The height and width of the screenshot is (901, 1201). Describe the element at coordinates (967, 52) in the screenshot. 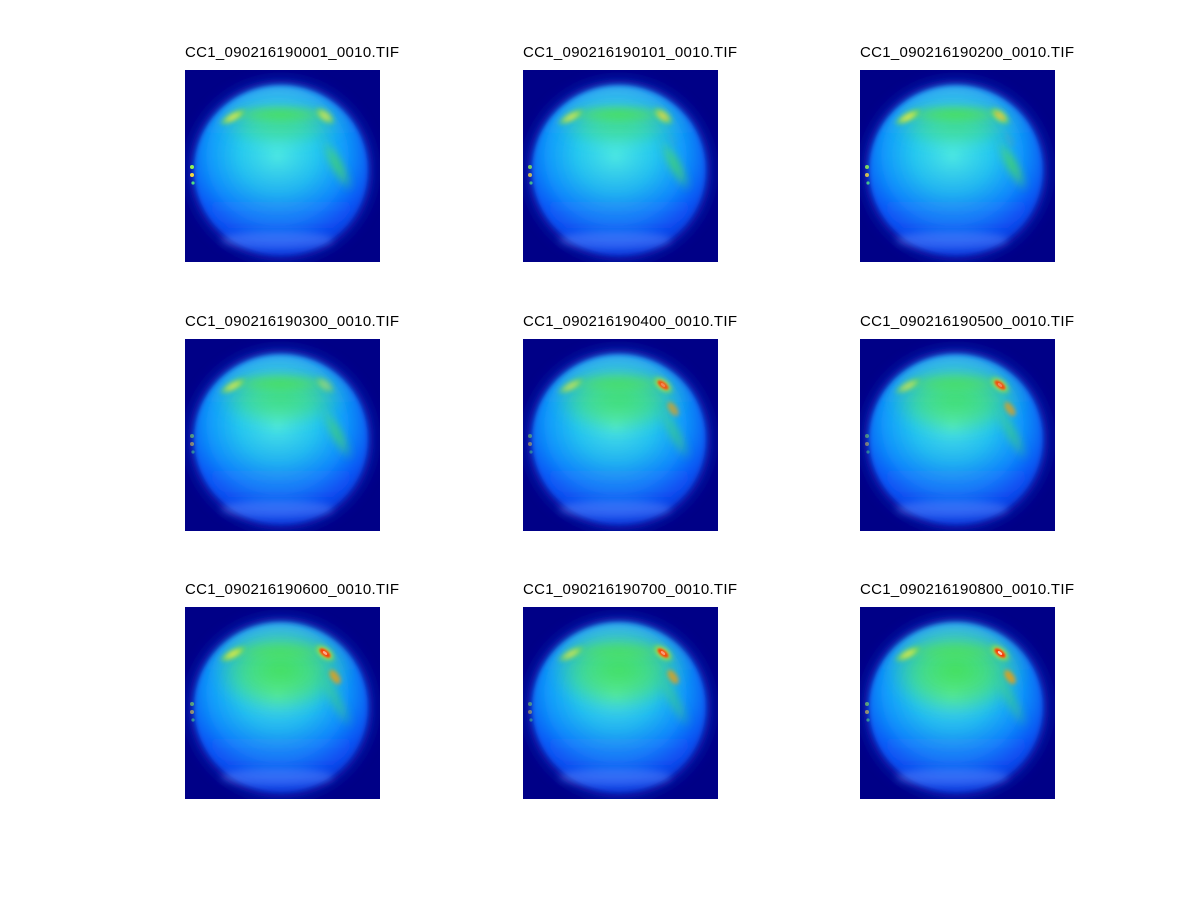

I see `image-title: CC1_090216190200_0010.TIF` at that location.